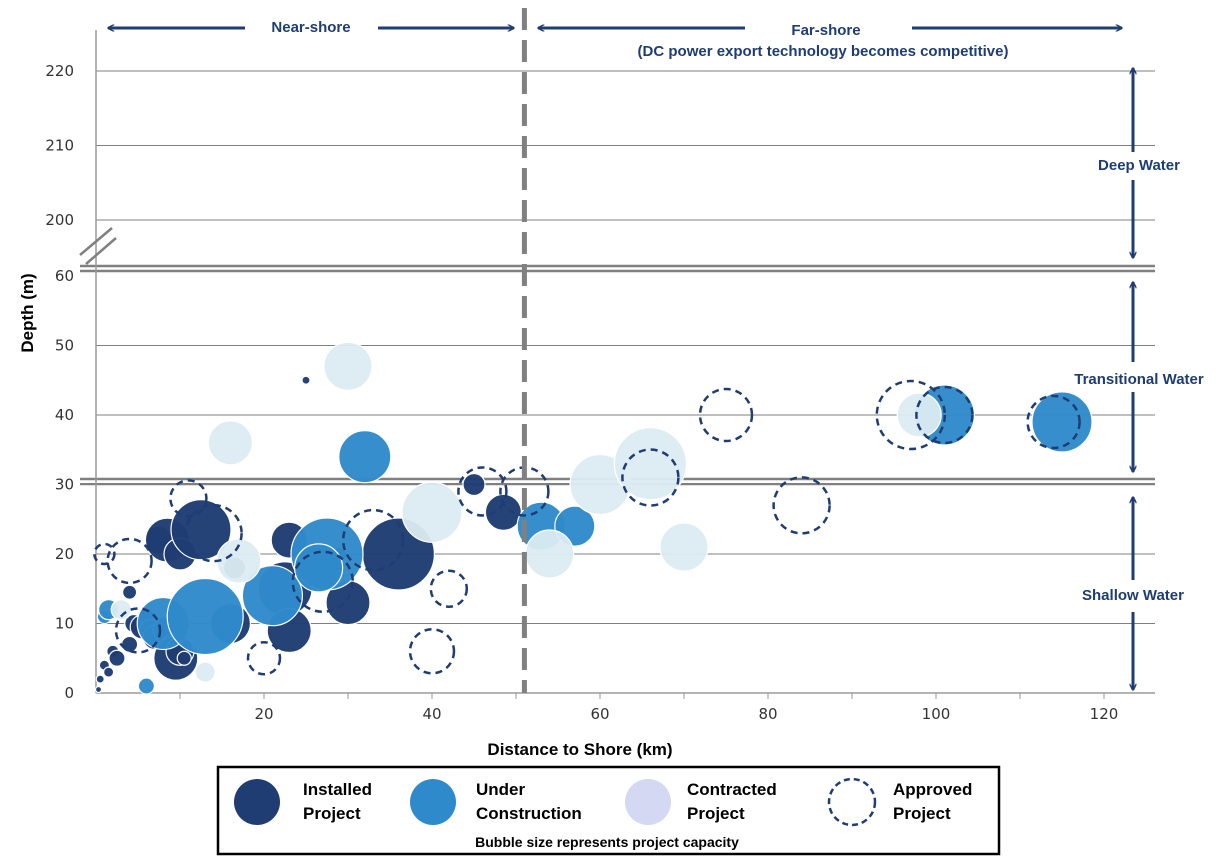 Image resolution: width=1225 pixels, height=856 pixels. I want to click on y-tick-label: 30, so click(64, 485).